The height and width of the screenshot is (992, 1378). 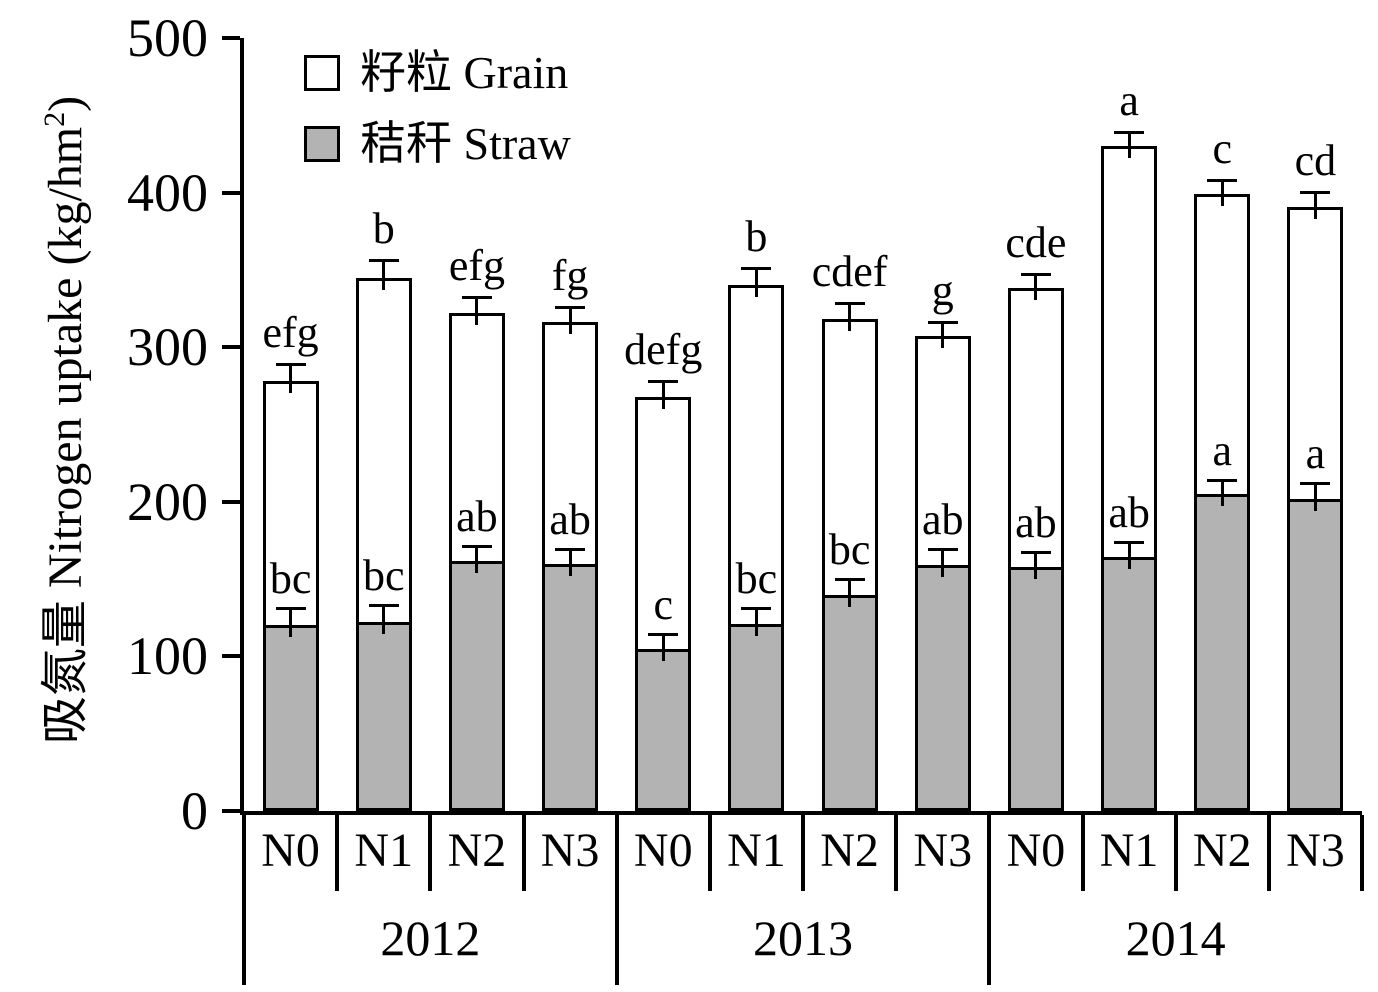 I want to click on x-label-2012-N3: N3, so click(x=570, y=850).